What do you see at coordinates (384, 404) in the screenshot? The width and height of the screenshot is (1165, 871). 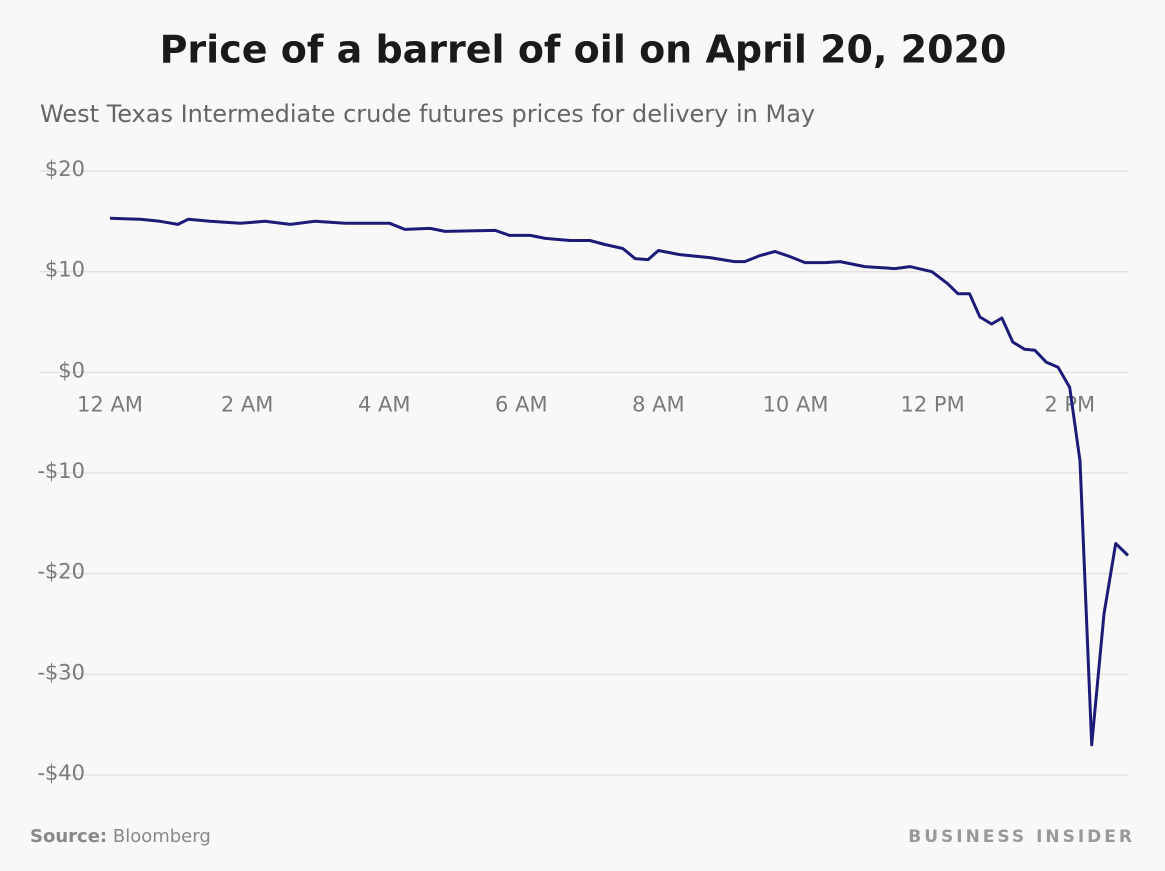 I see `x-tick-label: 4 AM` at bounding box center [384, 404].